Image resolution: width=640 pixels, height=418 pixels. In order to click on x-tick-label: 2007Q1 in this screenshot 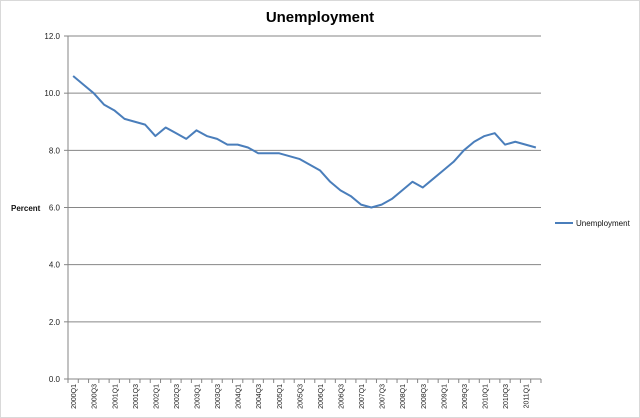, I will do `click(362, 396)`.